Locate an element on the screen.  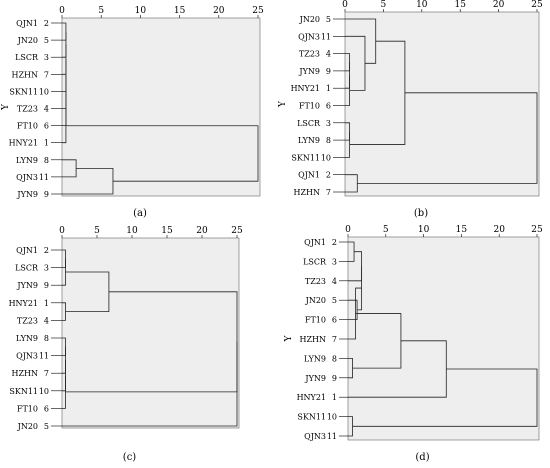
panel-caption: (b) is located at coordinates (421, 213).